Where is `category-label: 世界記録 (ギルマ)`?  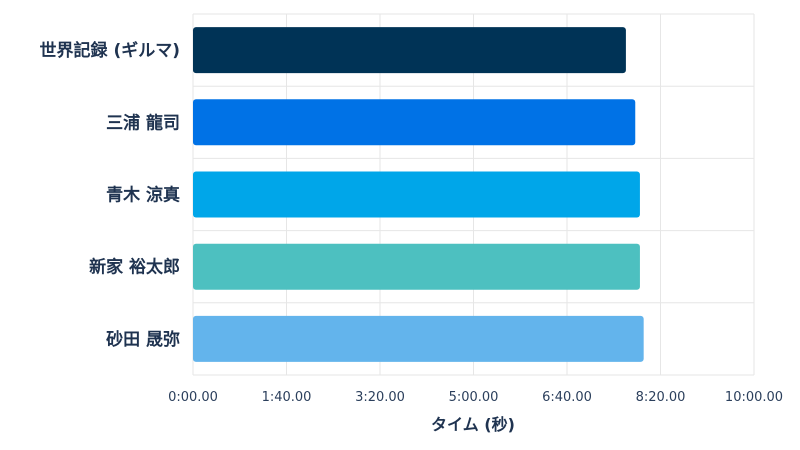
category-label: 世界記録 (ギルマ) is located at coordinates (110, 50).